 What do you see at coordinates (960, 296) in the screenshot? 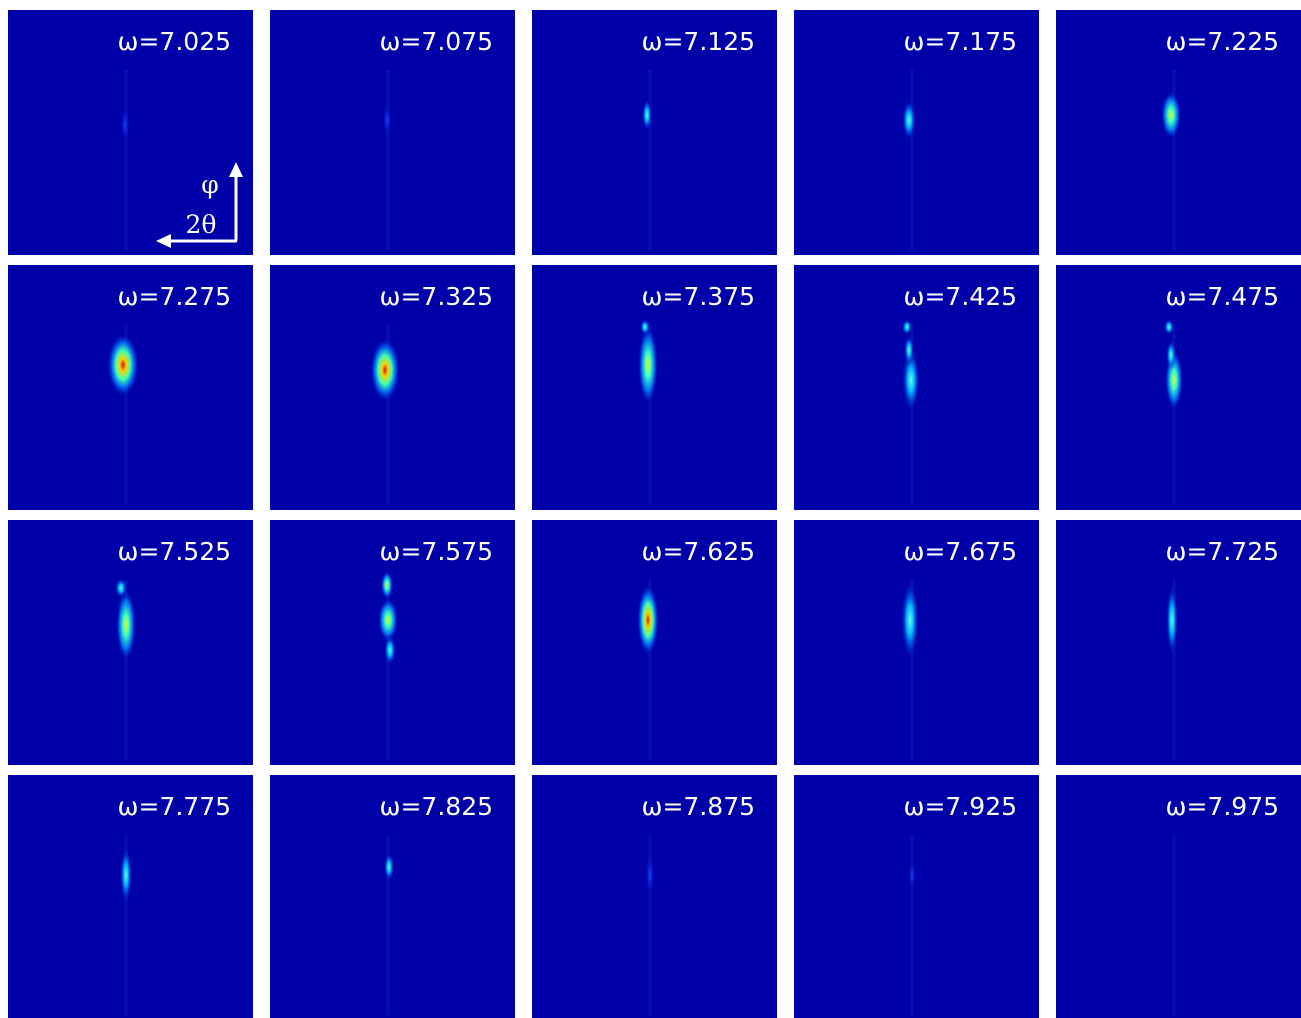
I see `omega-label: ω=7.425` at bounding box center [960, 296].